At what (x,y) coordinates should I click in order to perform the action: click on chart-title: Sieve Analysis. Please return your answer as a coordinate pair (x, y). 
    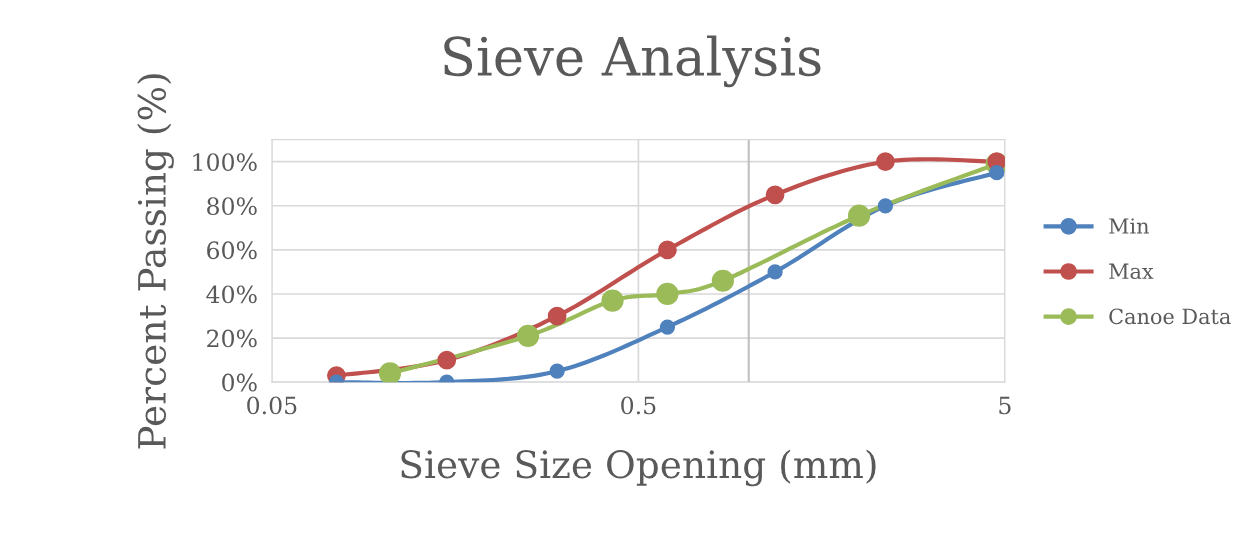
    Looking at the image, I should click on (632, 61).